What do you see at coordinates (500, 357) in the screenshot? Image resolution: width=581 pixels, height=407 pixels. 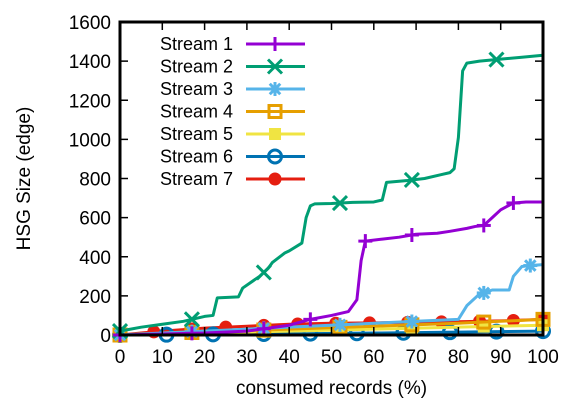 I see `x-tick-label: 90` at bounding box center [500, 357].